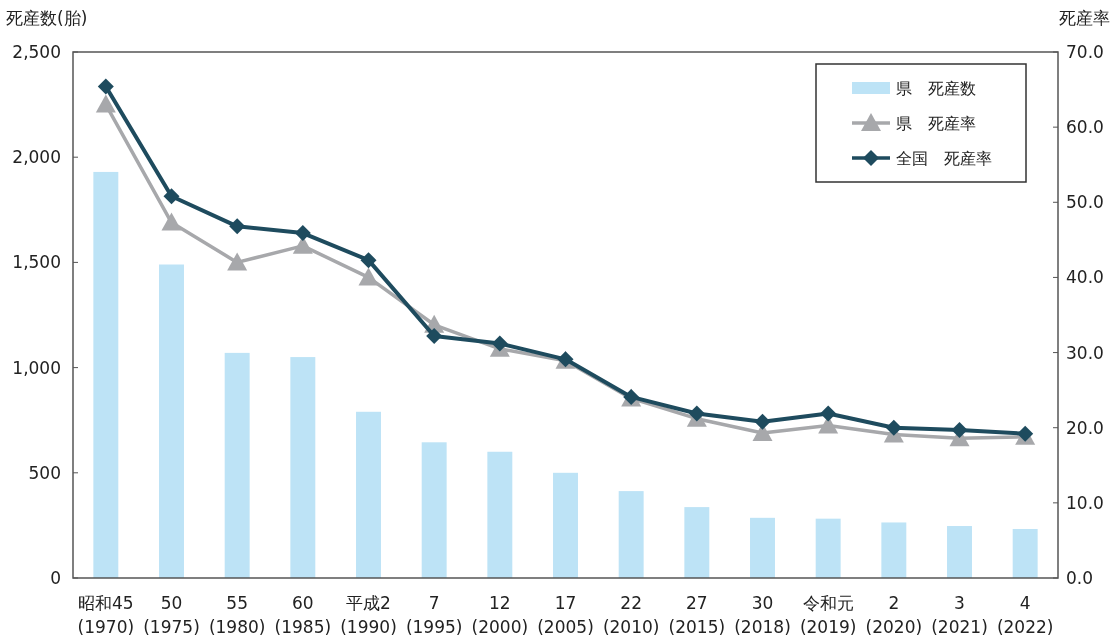 The width and height of the screenshot is (1117, 637). Describe the element at coordinates (36, 262) in the screenshot. I see `y-tick-label: 1,500` at that location.